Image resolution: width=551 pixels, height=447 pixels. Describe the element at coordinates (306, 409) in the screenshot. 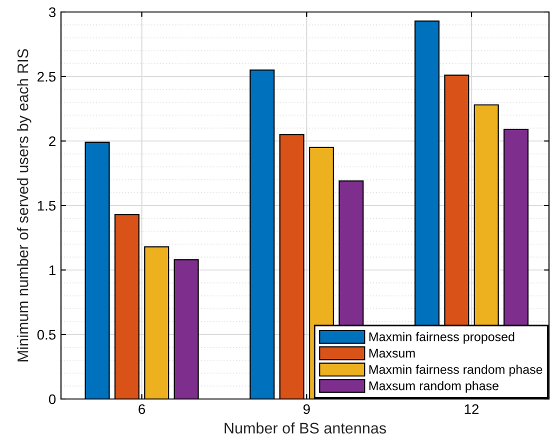

I see `x-tick-label: 9` at that location.